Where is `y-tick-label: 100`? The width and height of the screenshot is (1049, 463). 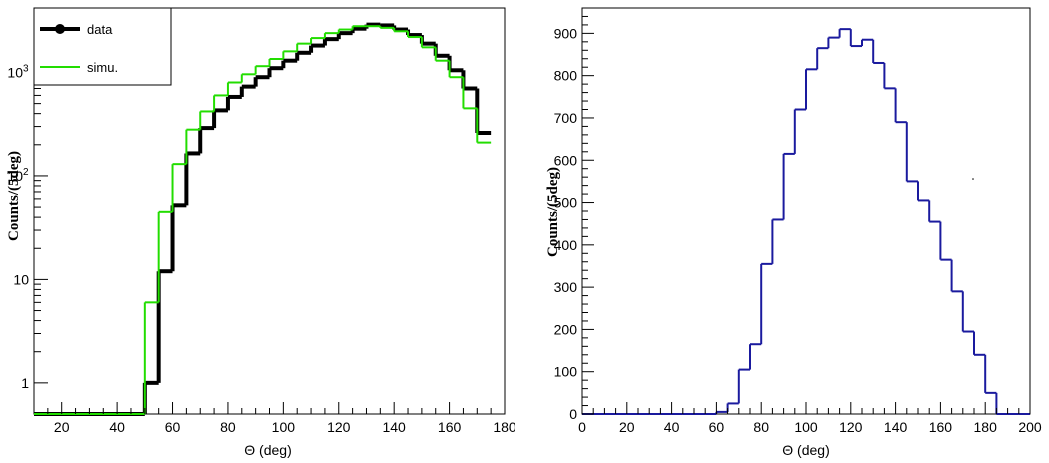 y-tick-label: 100 is located at coordinates (566, 372).